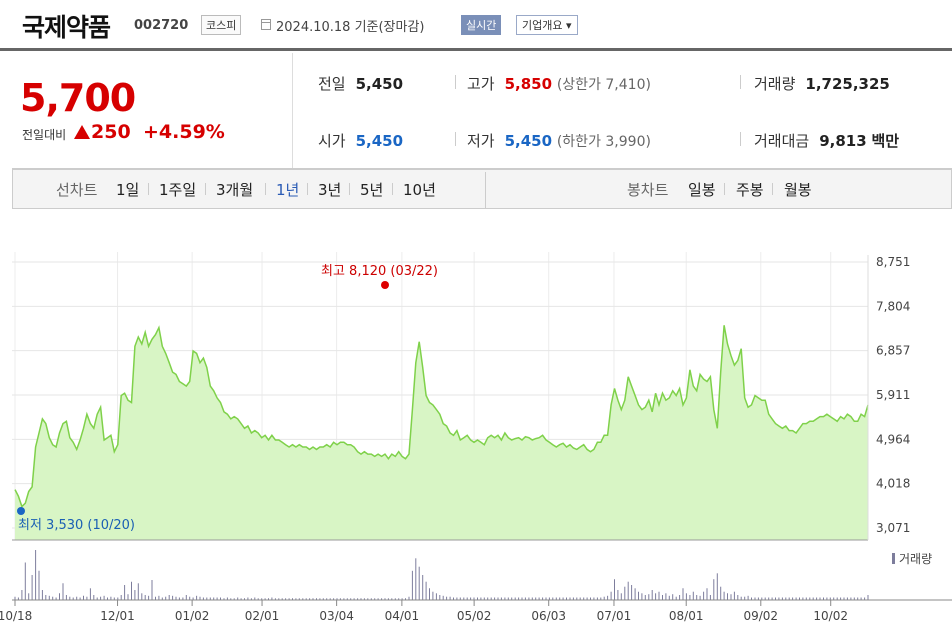 This screenshot has height=635, width=952. Describe the element at coordinates (648, 190) in the screenshot. I see `candle-chart-label: 봉차트` at that location.